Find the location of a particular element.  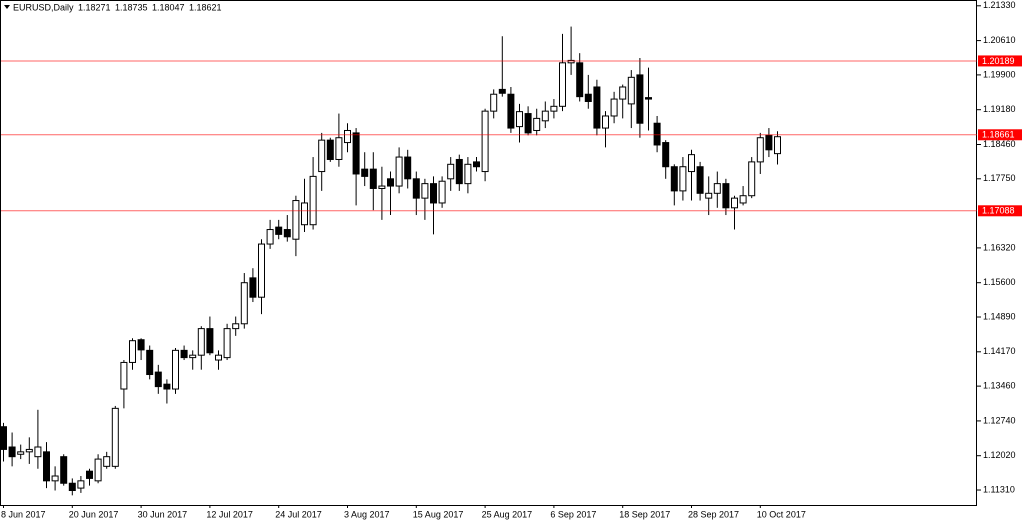

x-tick-label: 18 Sep 2017 is located at coordinates (644, 514).